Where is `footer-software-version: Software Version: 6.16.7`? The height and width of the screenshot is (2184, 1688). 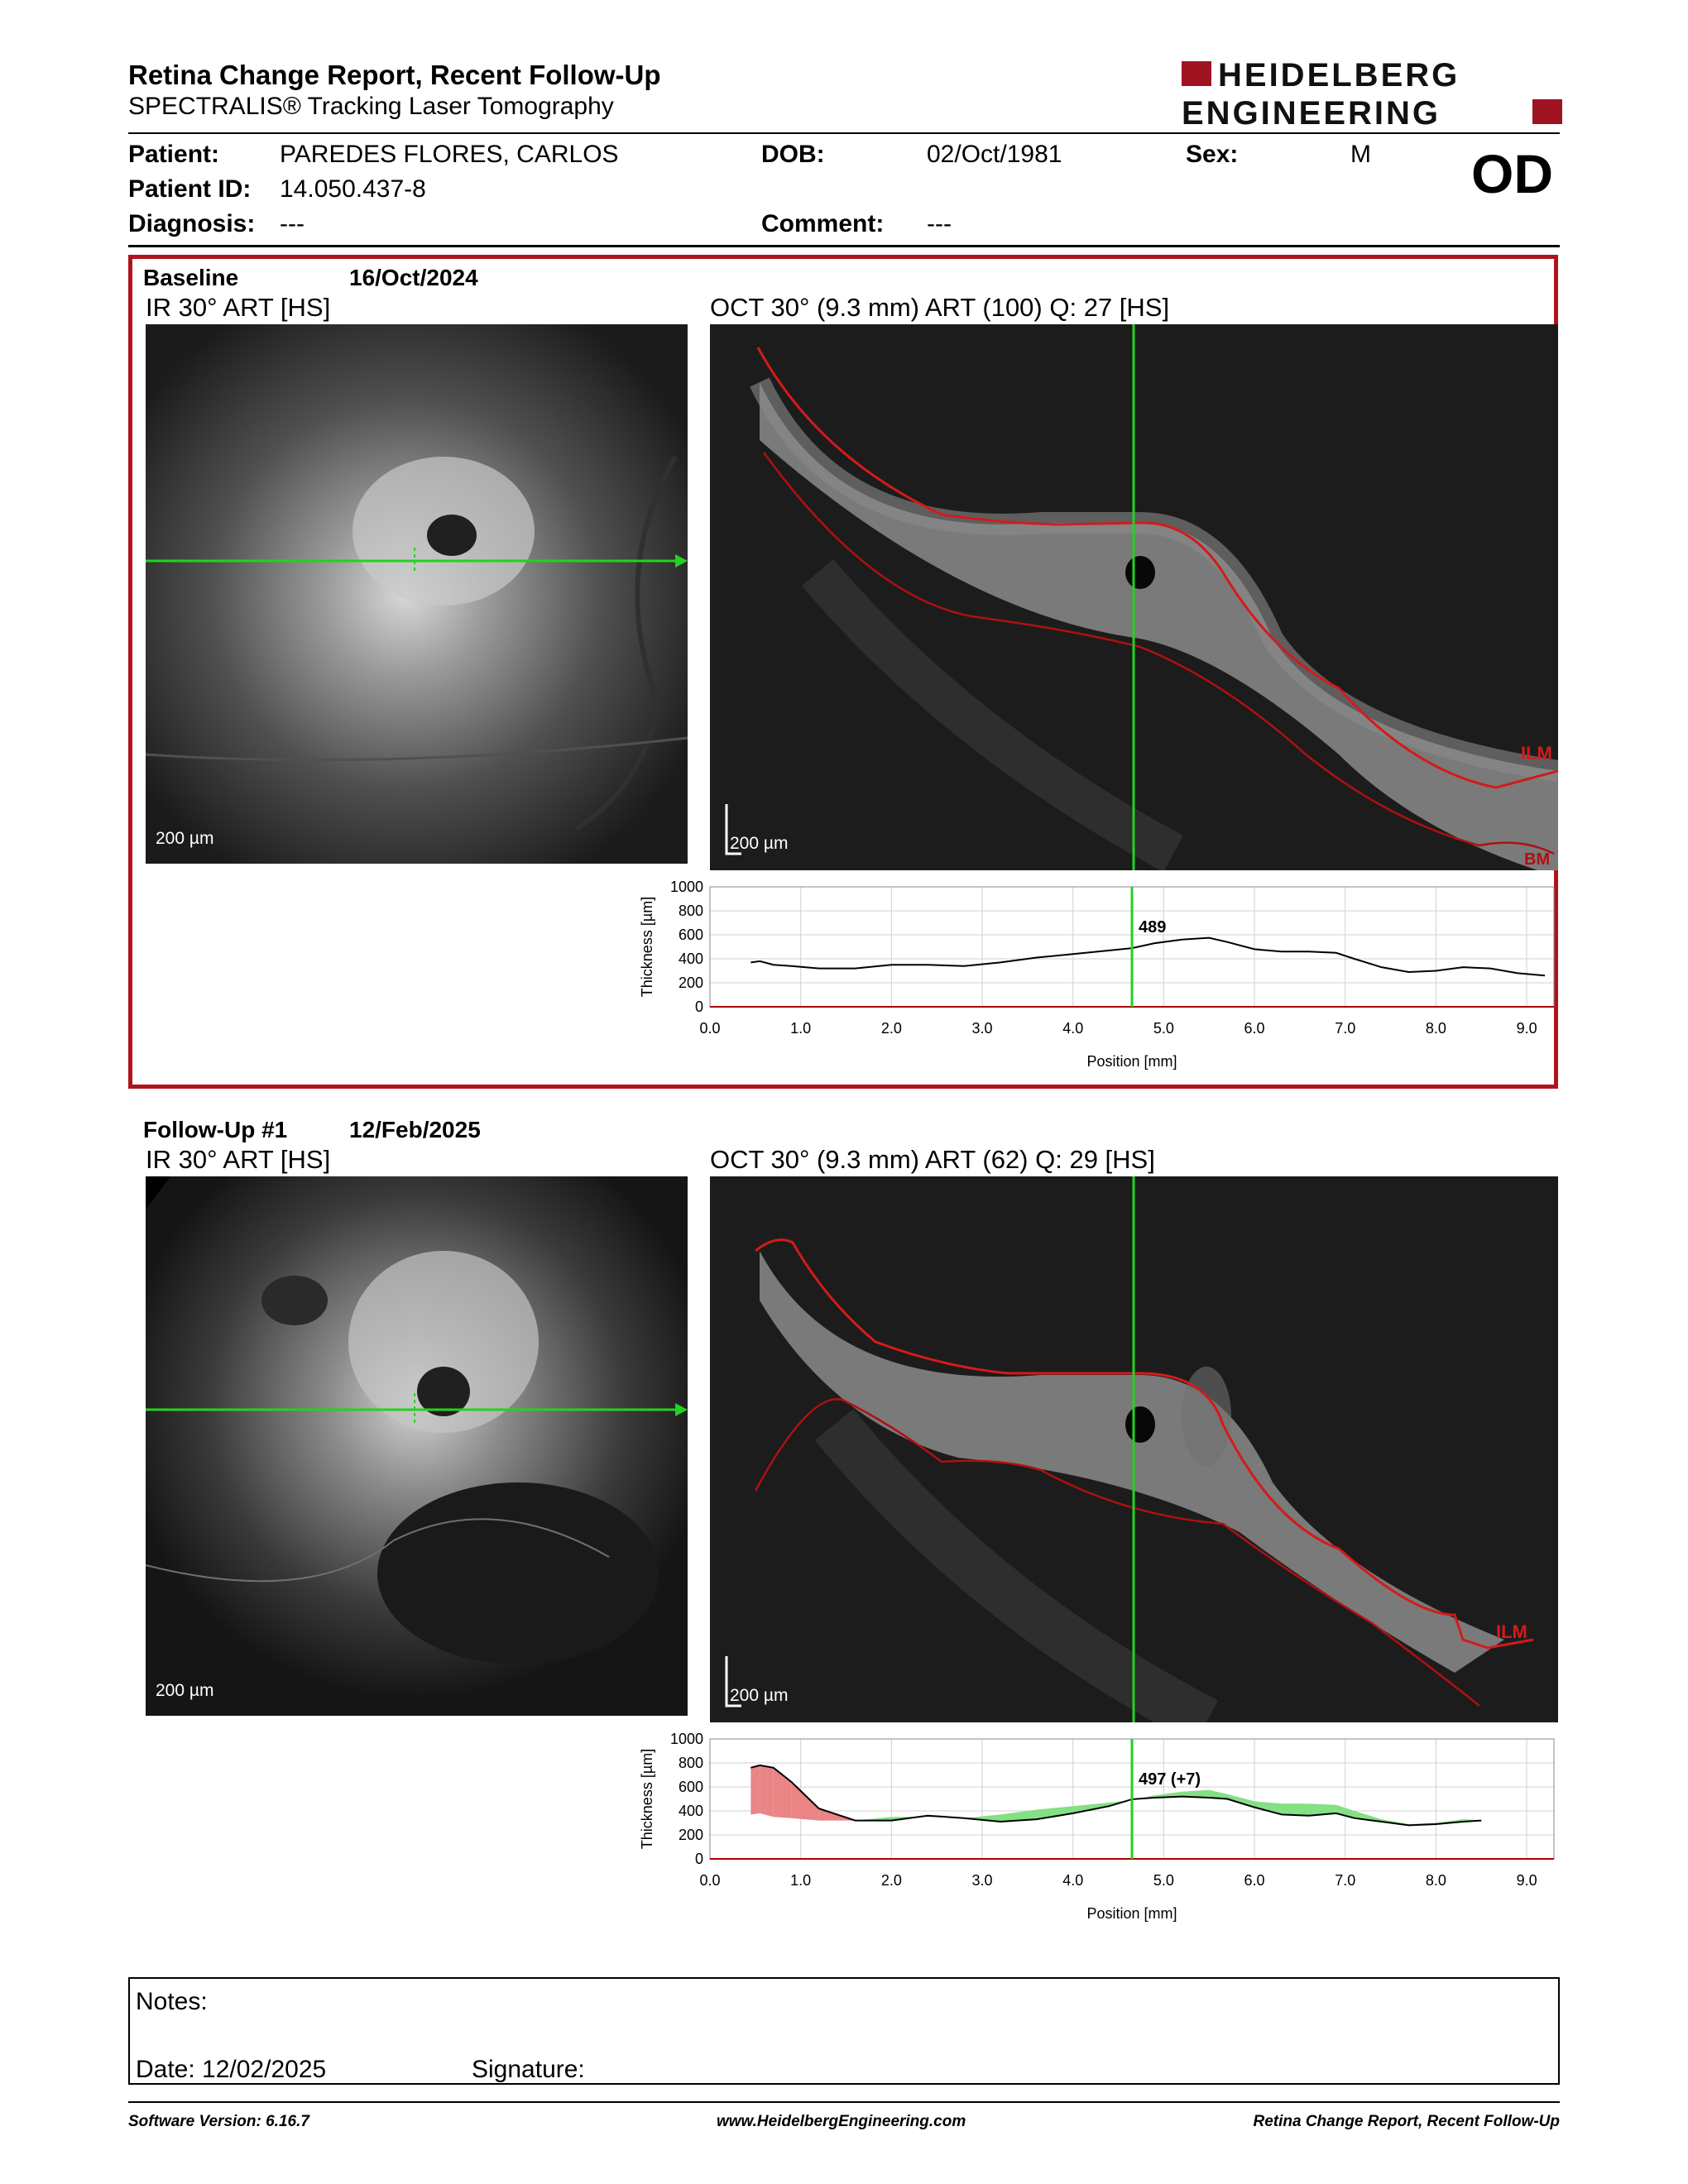 footer-software-version: Software Version: 6.16.7 is located at coordinates (218, 2121).